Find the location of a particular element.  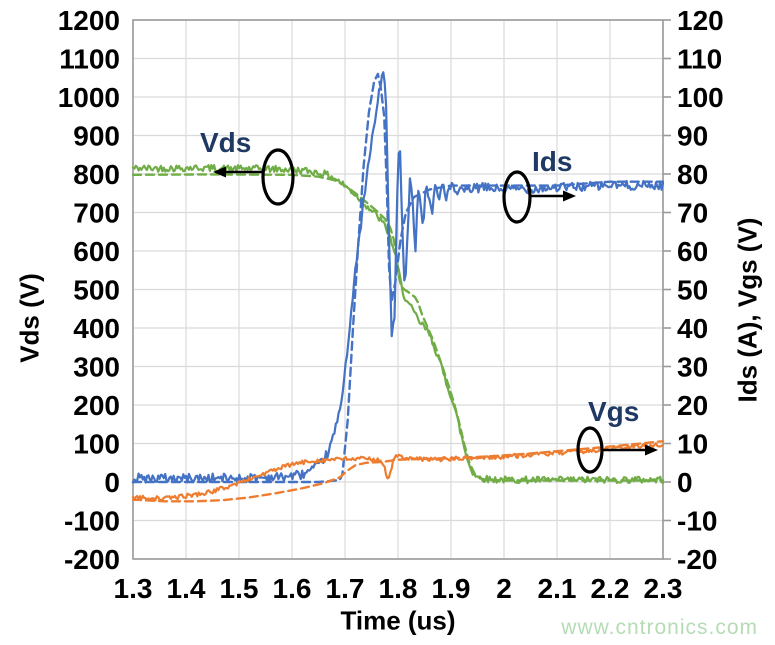

y-left-tick-label: 500 is located at coordinates (96, 290).